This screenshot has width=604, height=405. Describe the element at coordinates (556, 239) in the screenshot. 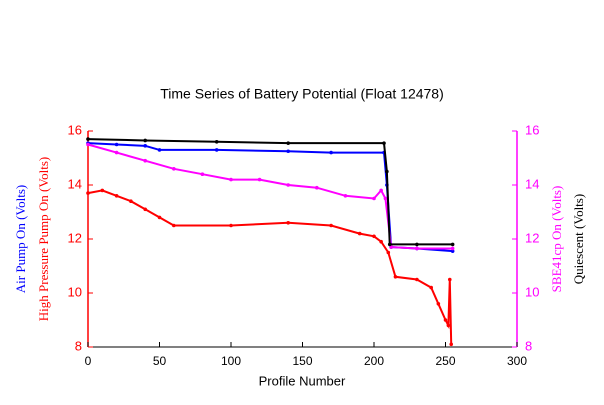

I see `axis-title: SBE41cp On (Volts)` at that location.